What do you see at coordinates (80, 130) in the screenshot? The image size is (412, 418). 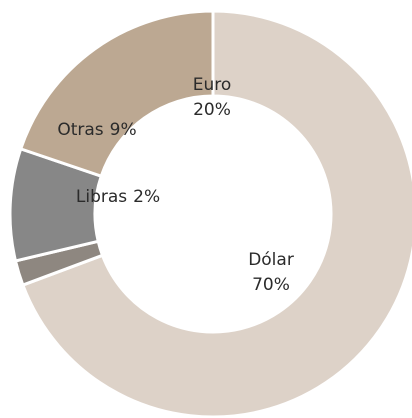 I see `category-label: Otras` at bounding box center [80, 130].